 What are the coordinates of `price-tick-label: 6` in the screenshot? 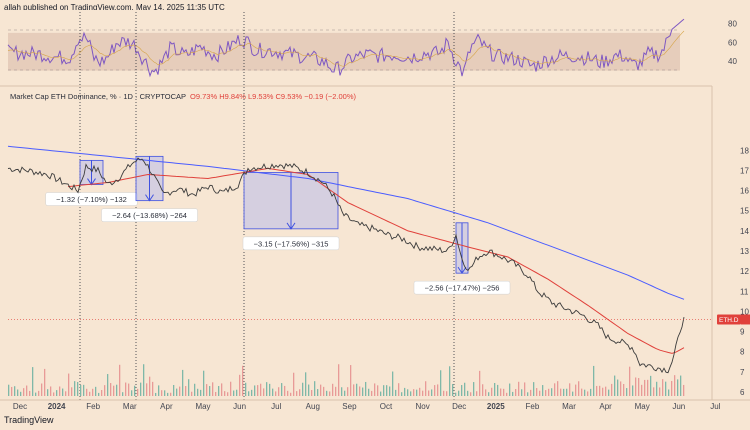 It's located at (742, 392).